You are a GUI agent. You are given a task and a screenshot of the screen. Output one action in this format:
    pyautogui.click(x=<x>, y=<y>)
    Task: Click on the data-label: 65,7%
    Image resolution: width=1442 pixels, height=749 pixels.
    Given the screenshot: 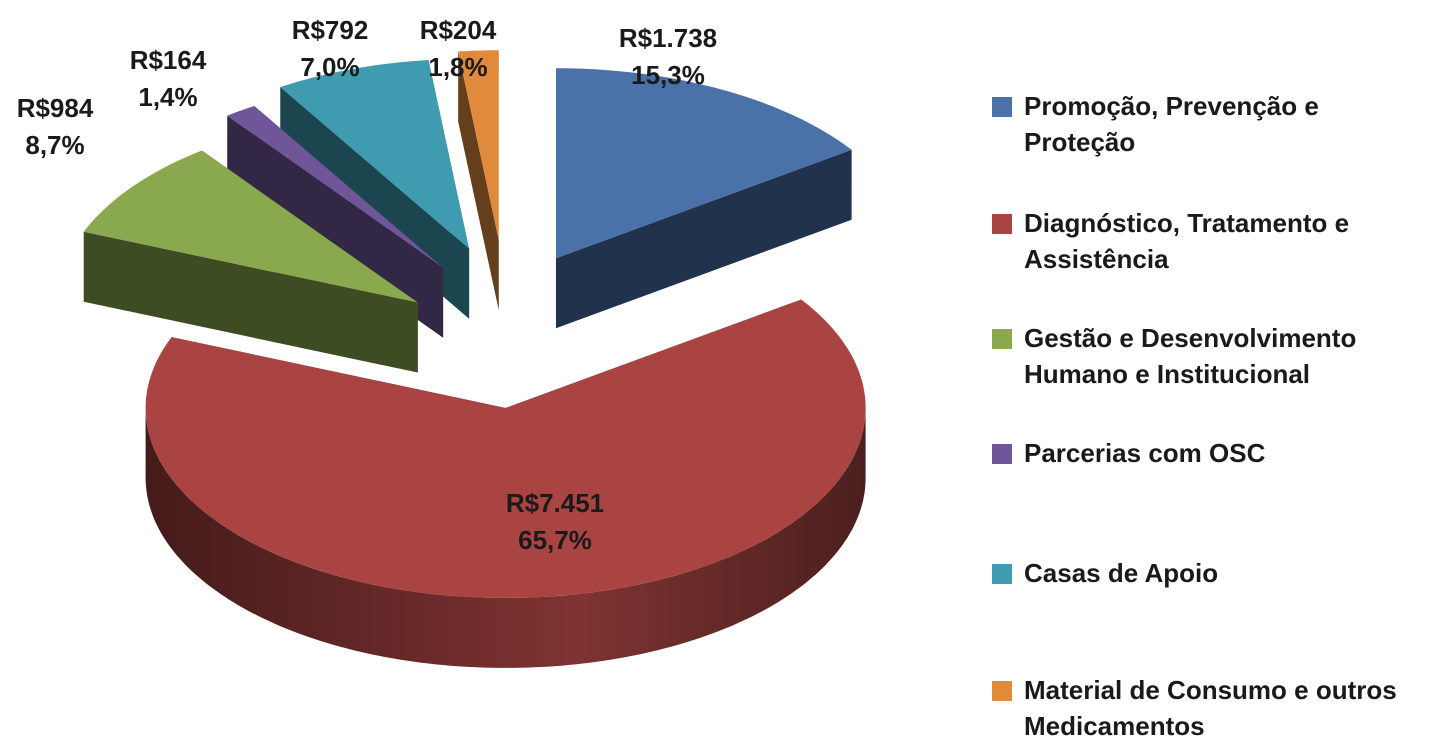 What is the action you would take?
    pyautogui.click(x=555, y=540)
    